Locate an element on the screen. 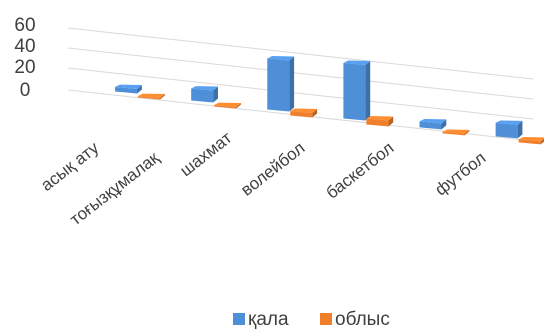 This screenshot has height=334, width=544. y-tick-label: 60 is located at coordinates (24, 25).